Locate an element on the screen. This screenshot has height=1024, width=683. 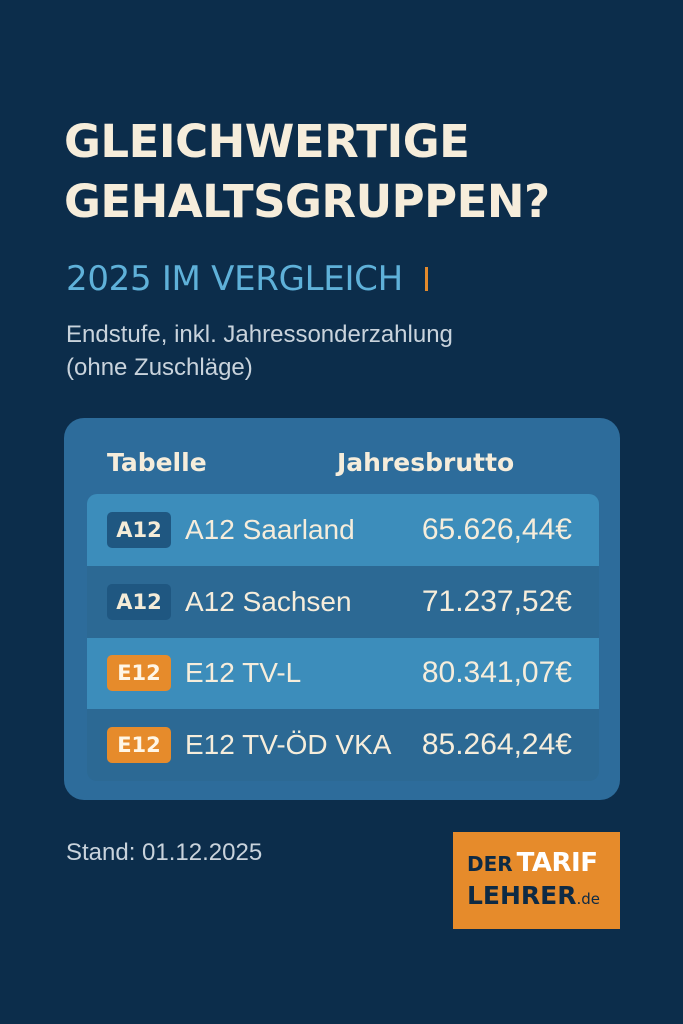
table-row: E12 E12 TV-L 80.341,07€ is located at coordinates (343, 673).